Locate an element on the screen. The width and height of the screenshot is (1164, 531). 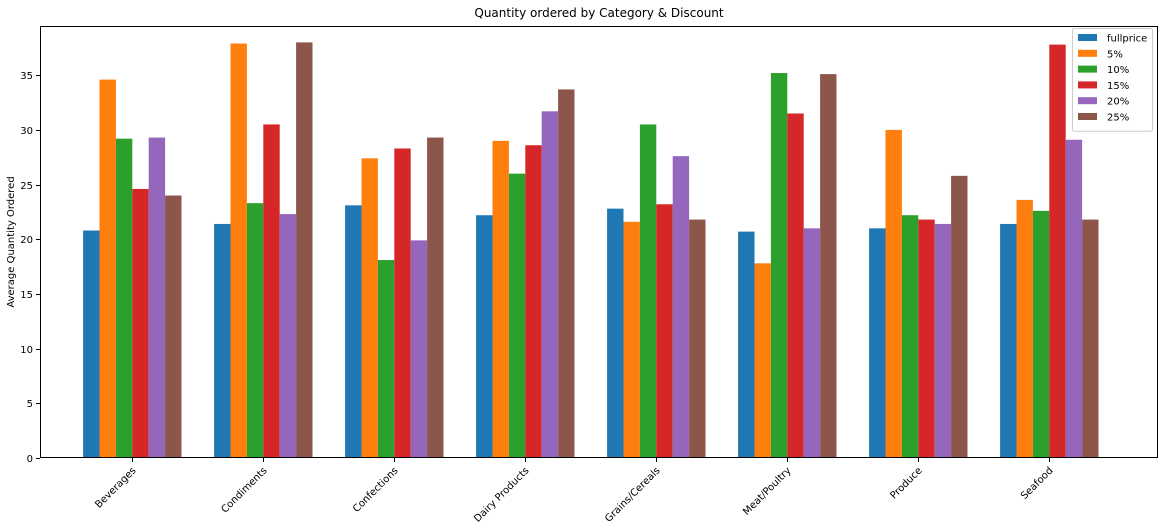
y-tick-label-0: 0 is located at coordinates (30, 459).